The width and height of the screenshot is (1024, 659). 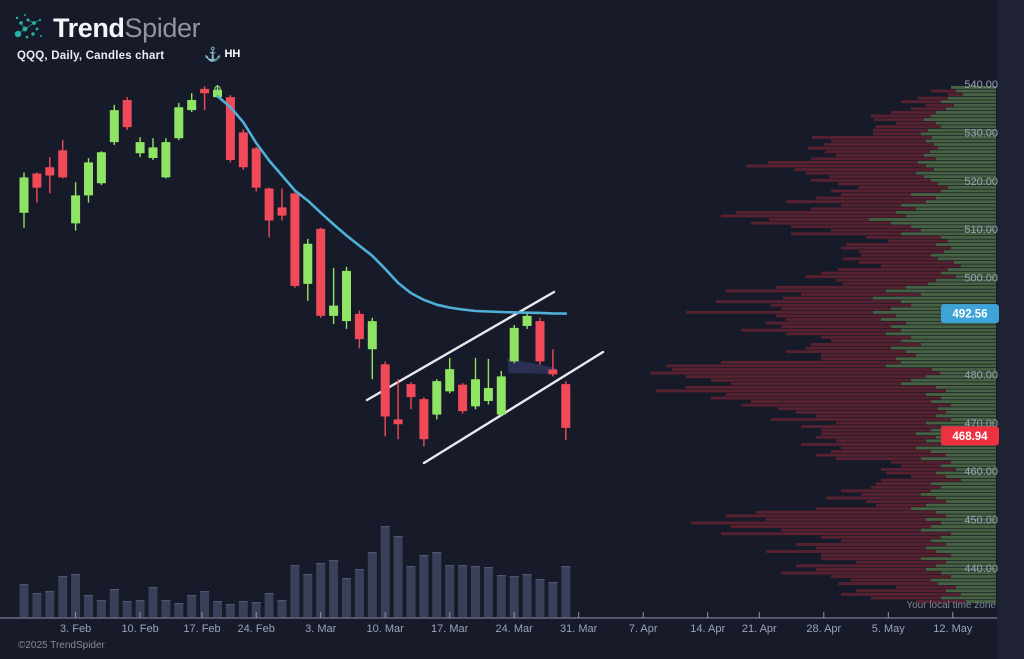 What do you see at coordinates (981, 182) in the screenshot?
I see `price-axis-label: 520.00` at bounding box center [981, 182].